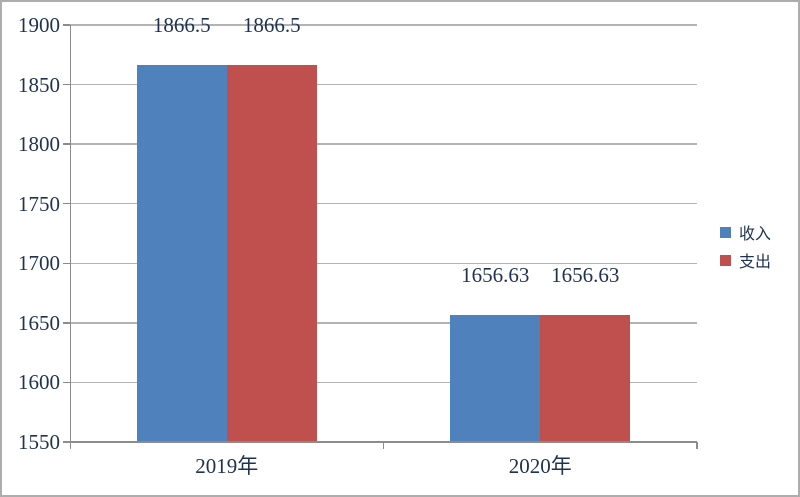  Describe the element at coordinates (39, 322) in the screenshot. I see `y-axis-tick-label: 1650` at that location.